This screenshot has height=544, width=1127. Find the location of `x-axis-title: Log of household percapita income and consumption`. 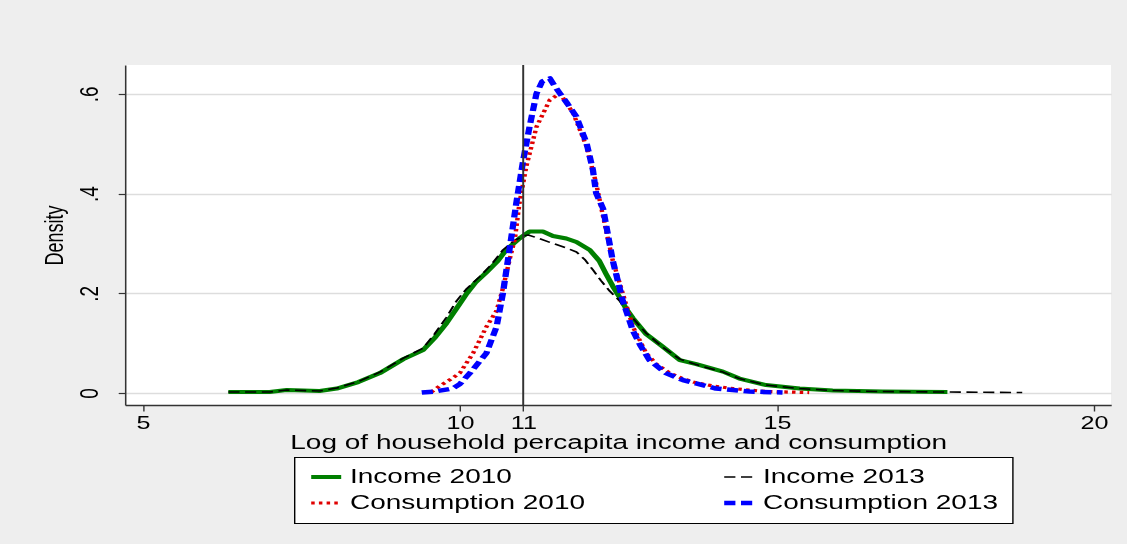

x-axis-title: Log of household percapita income and consumption is located at coordinates (619, 441).